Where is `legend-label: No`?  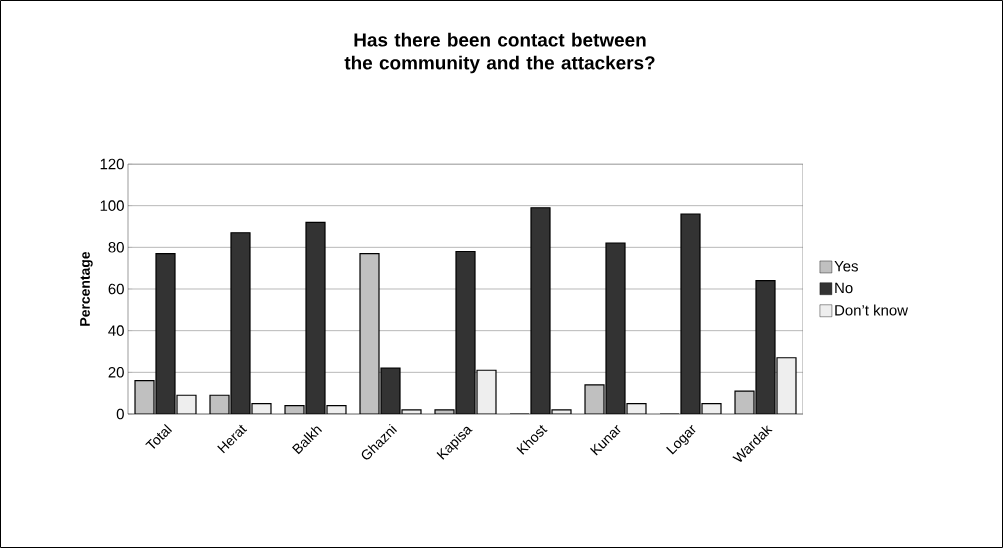
legend-label: No is located at coordinates (844, 288).